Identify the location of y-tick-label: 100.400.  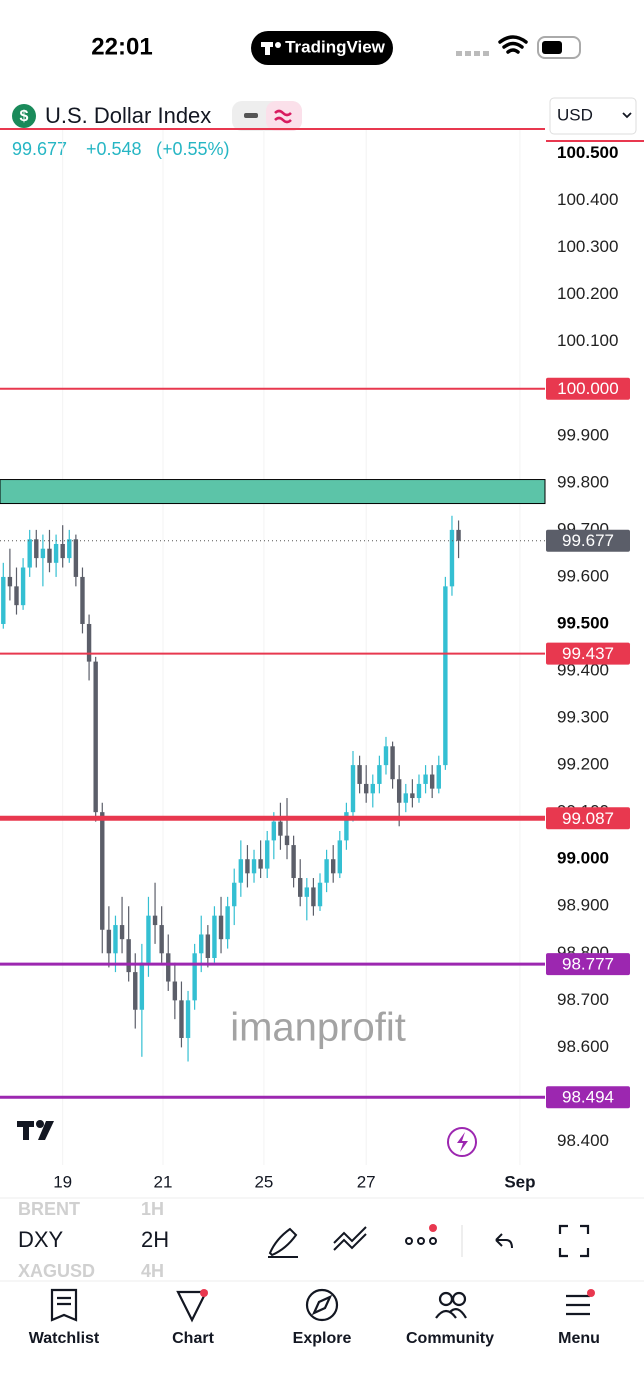
(587, 199).